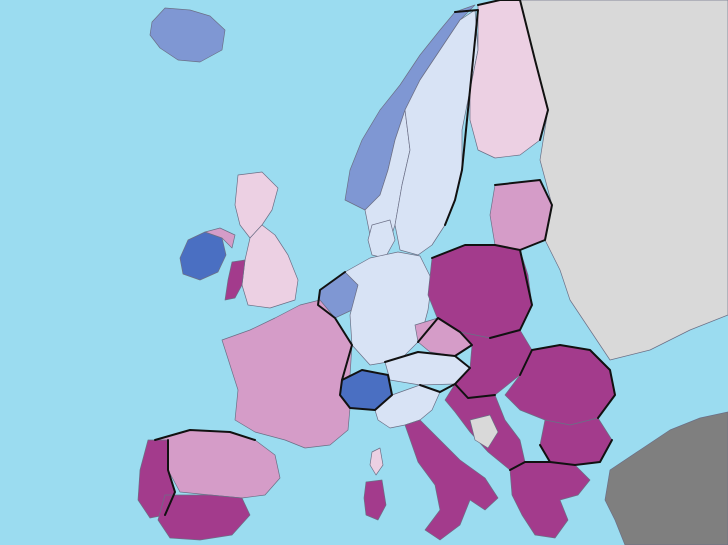  I want to click on region-iceland, so click(187, 35).